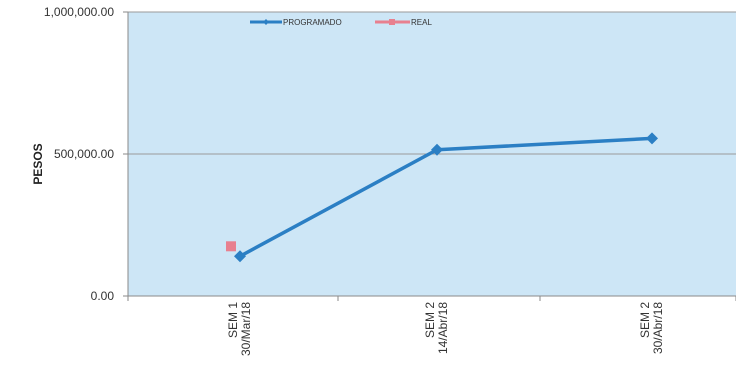 This screenshot has width=736, height=371. I want to click on x-tick-label-line: 30/Abr/18, so click(658, 328).